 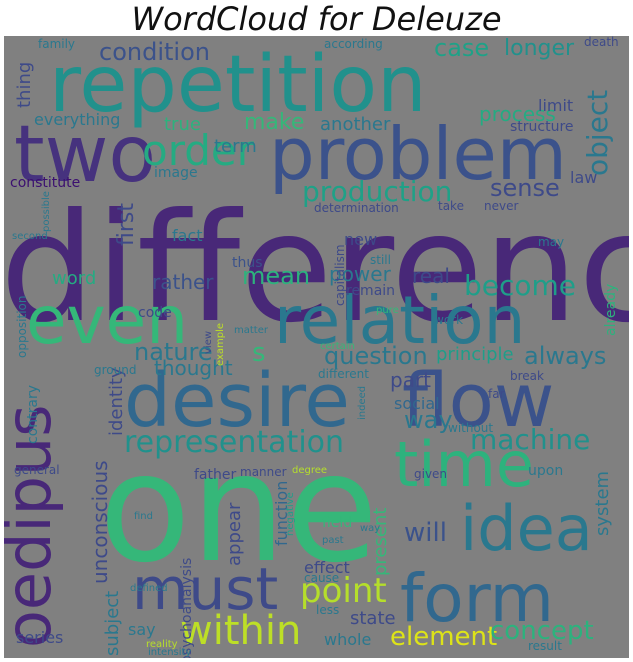 What do you see at coordinates (449, 320) in the screenshot?
I see `cloud-word-work: work` at bounding box center [449, 320].